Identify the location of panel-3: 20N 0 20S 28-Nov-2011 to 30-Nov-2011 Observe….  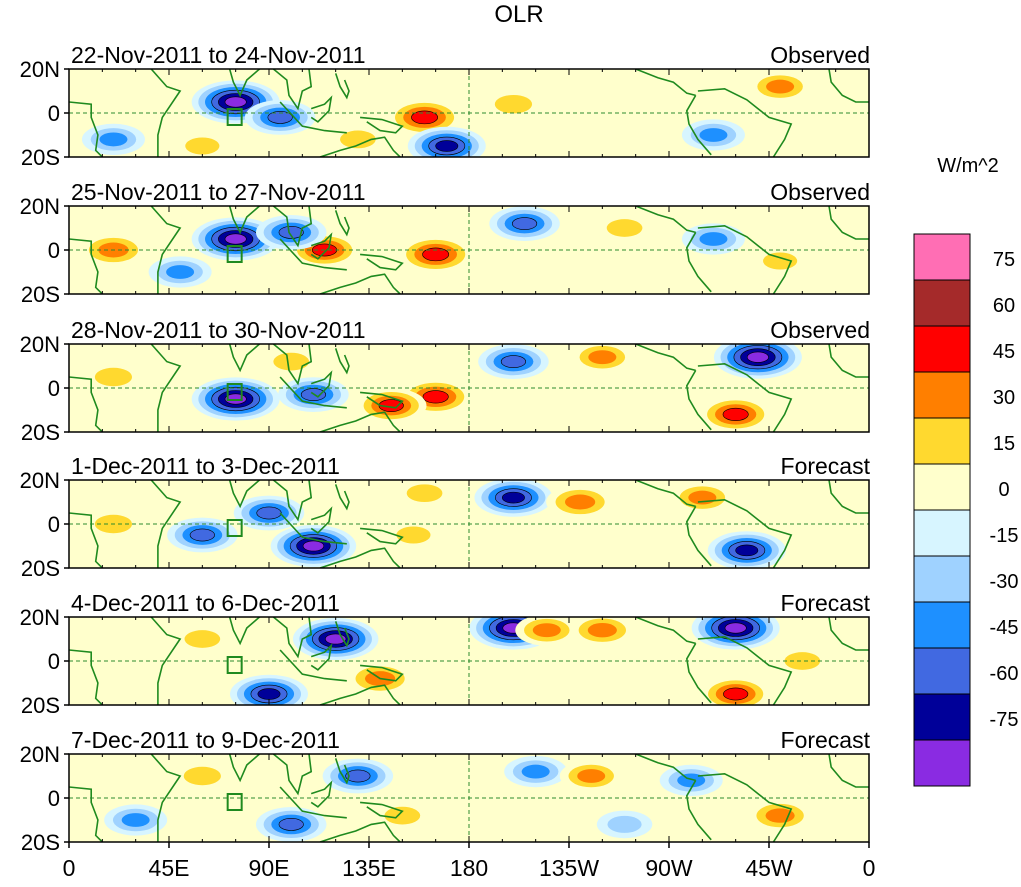
(445, 381).